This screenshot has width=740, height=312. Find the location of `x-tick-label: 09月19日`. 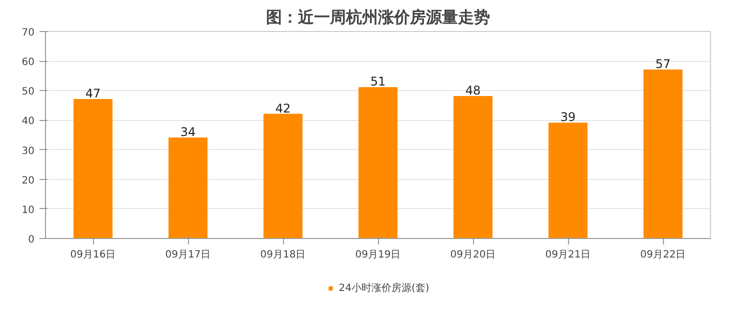

x-tick-label: 09月19日 is located at coordinates (378, 255).